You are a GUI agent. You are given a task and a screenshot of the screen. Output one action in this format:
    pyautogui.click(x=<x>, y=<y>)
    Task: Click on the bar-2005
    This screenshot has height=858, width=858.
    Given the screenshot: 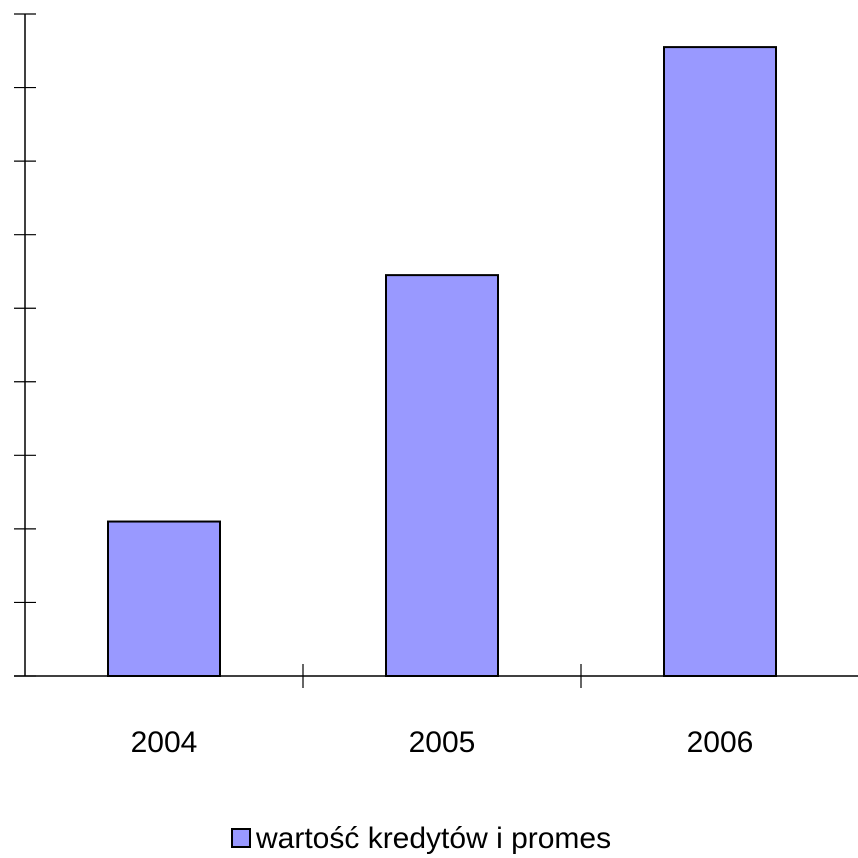 What is the action you would take?
    pyautogui.click(x=442, y=475)
    